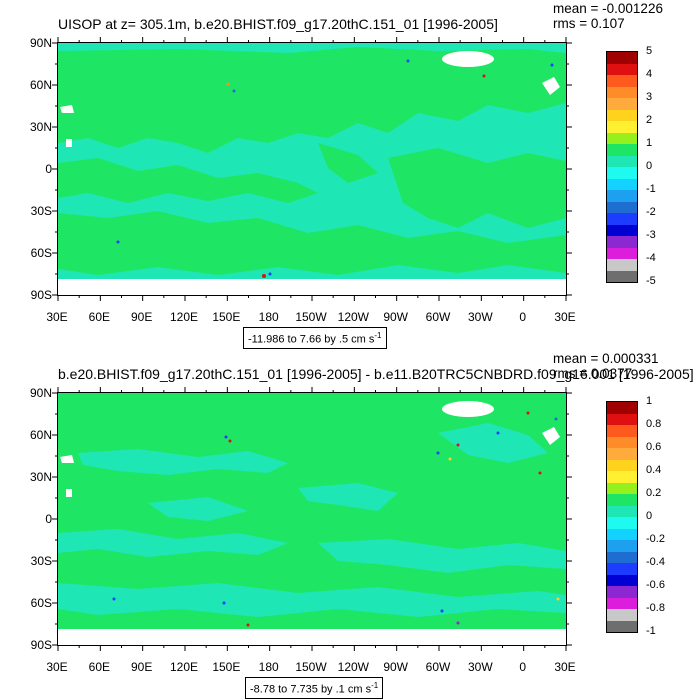 The image size is (700, 700). Describe the element at coordinates (649, 74) in the screenshot. I see `colorbar-label: 4` at that location.